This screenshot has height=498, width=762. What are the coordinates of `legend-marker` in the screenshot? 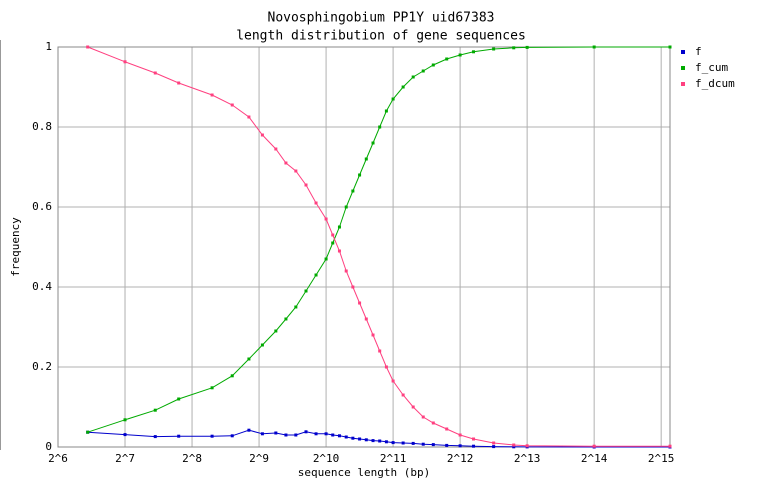 It's located at (683, 52).